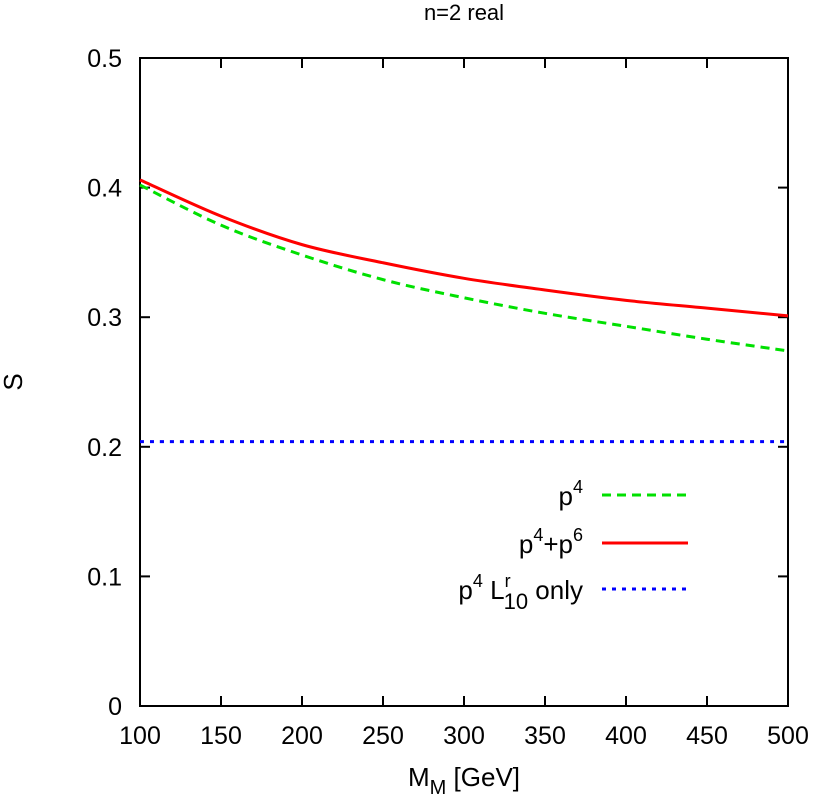  What do you see at coordinates (545, 736) in the screenshot?
I see `x-tick-label: 350` at bounding box center [545, 736].